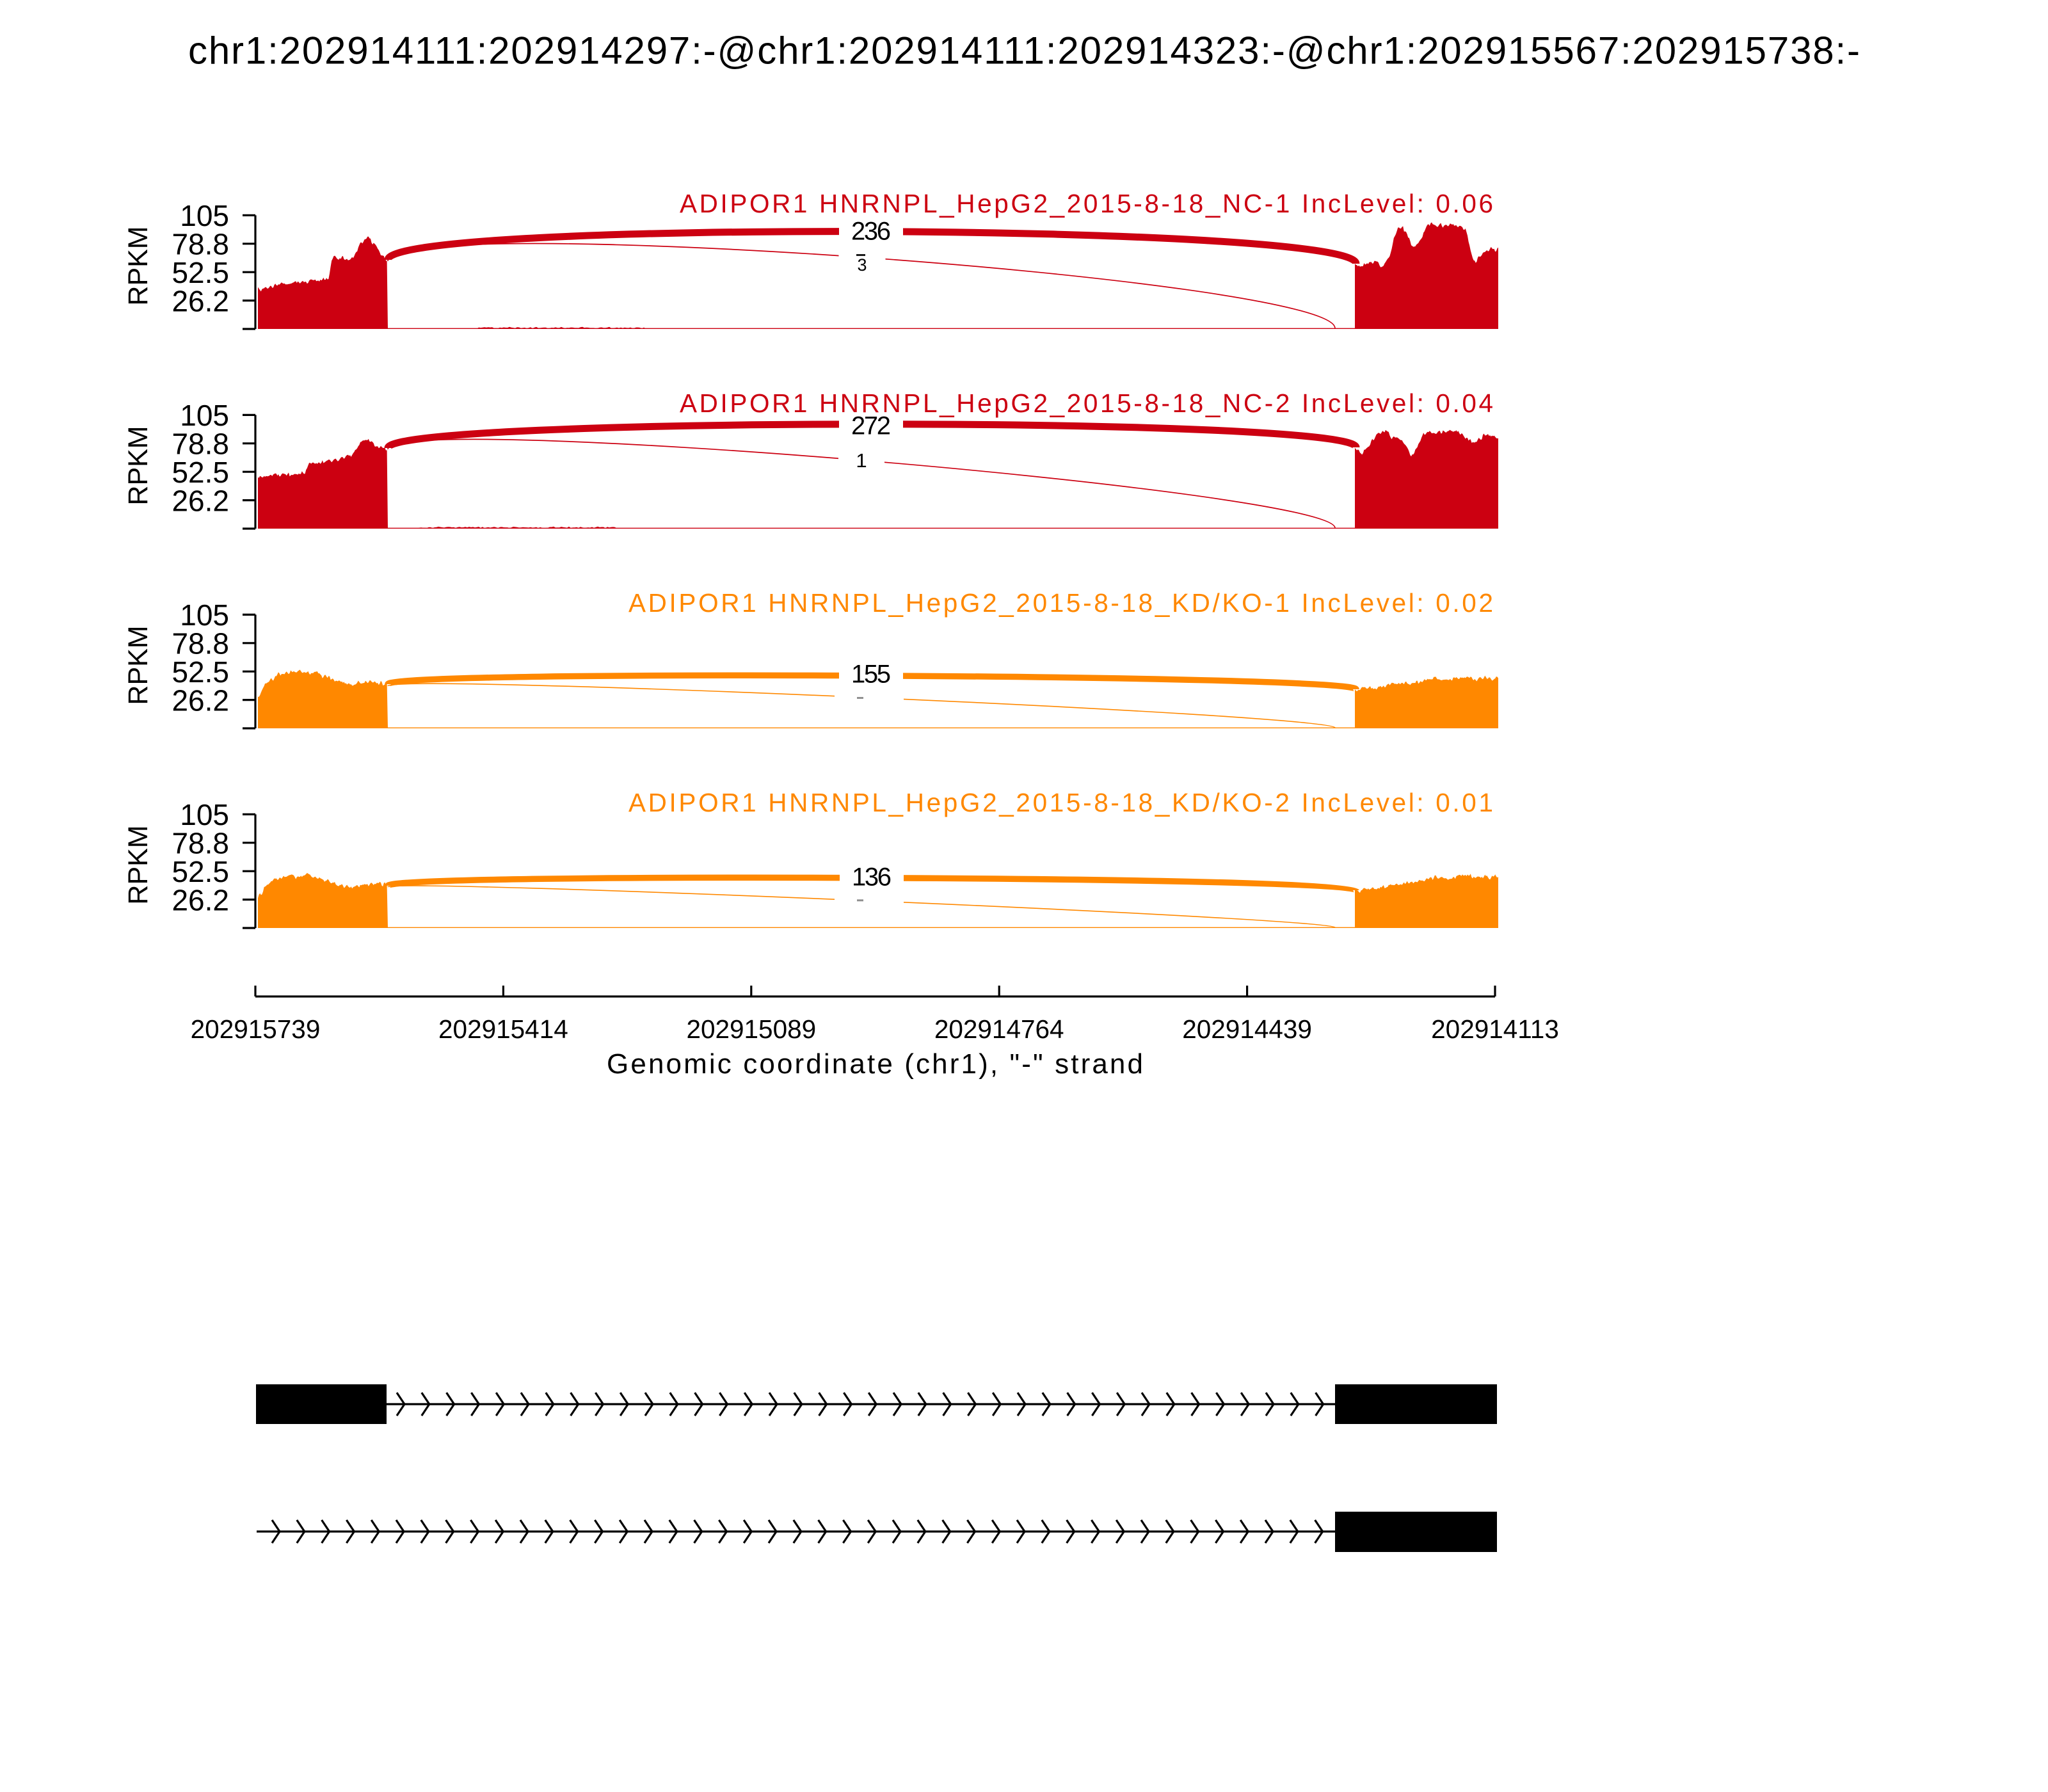 Image resolution: width=2048 pixels, height=1792 pixels. What do you see at coordinates (862, 265) in the screenshot?
I see `svg-text: 3` at bounding box center [862, 265].